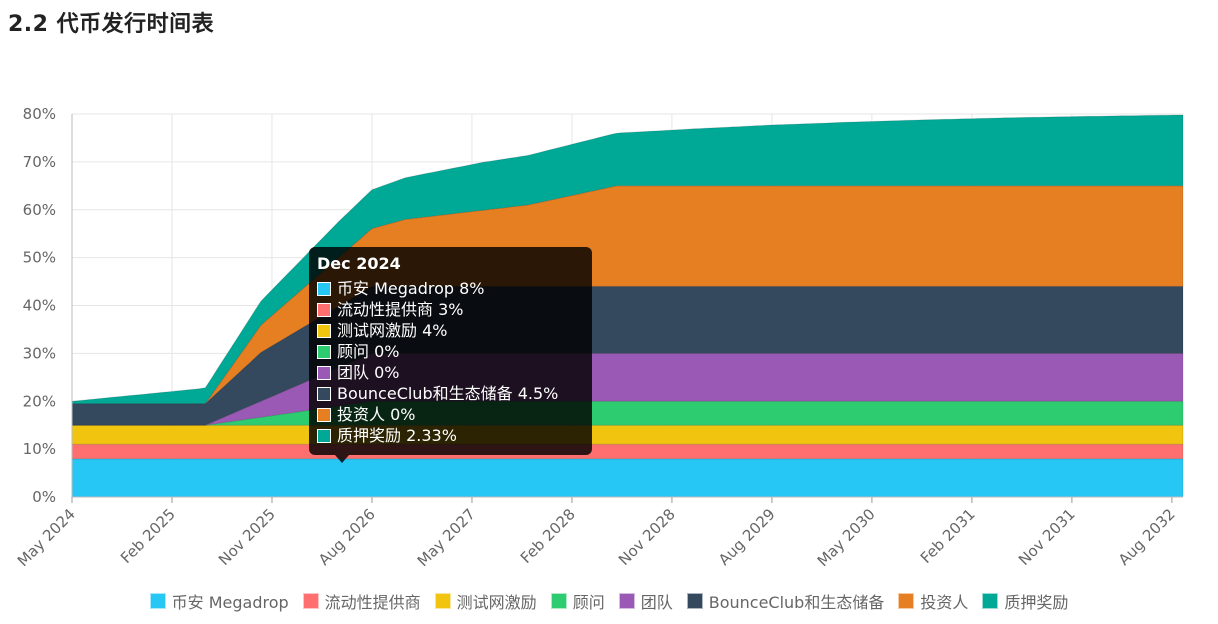  What do you see at coordinates (446, 537) in the screenshot?
I see `x-tick-label: May 2027` at bounding box center [446, 537].